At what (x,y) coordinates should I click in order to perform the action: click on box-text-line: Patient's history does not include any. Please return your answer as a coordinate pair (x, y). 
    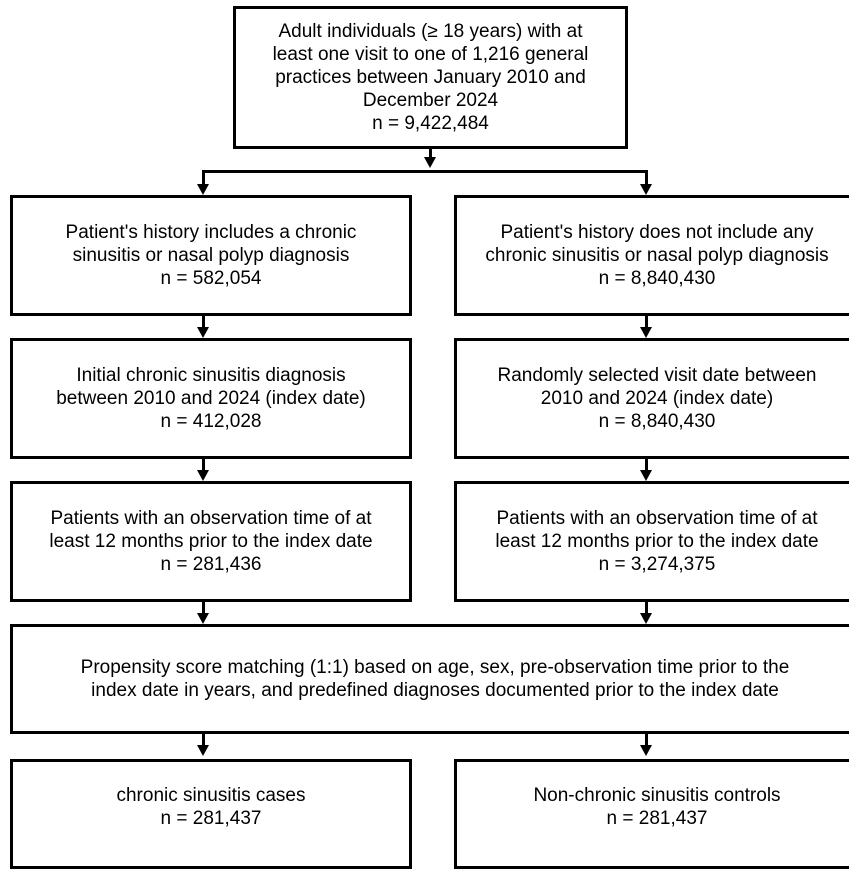
    Looking at the image, I should click on (657, 232).